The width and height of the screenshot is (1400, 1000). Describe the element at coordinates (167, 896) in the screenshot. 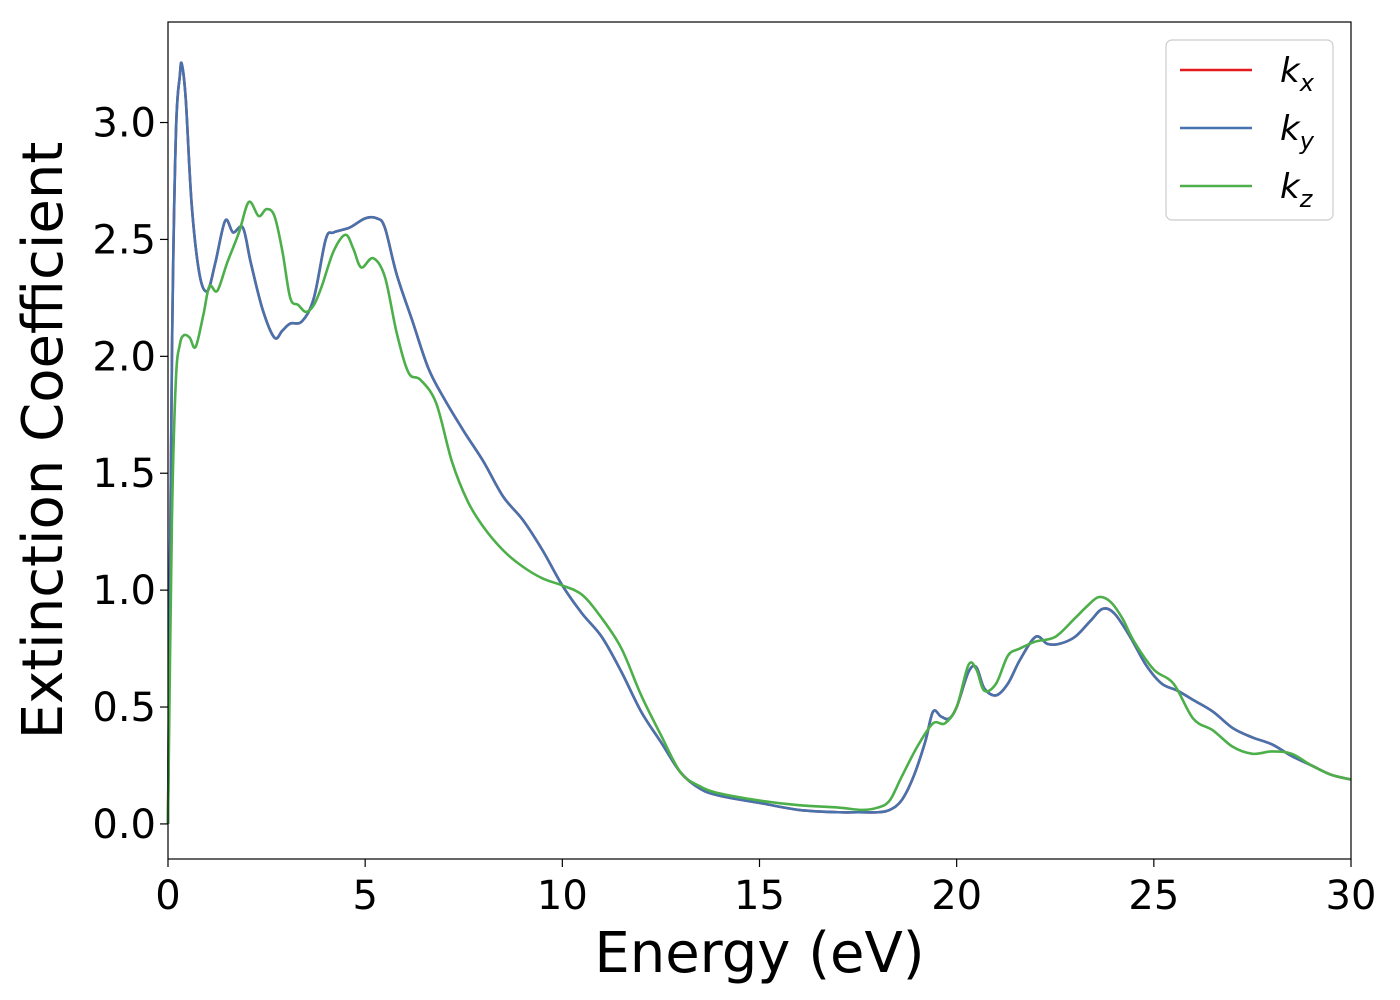

I see `x-tick-label: 0` at that location.